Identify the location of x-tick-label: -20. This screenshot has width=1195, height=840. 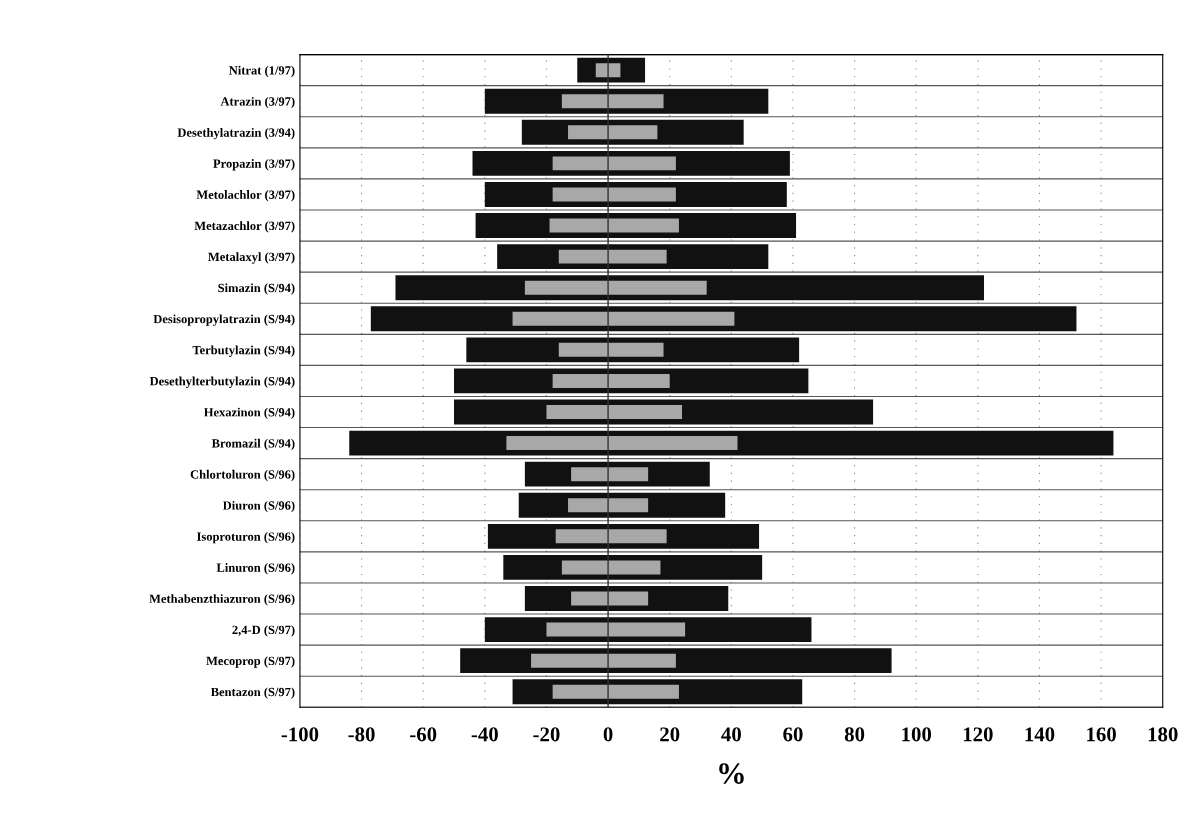
(546, 734).